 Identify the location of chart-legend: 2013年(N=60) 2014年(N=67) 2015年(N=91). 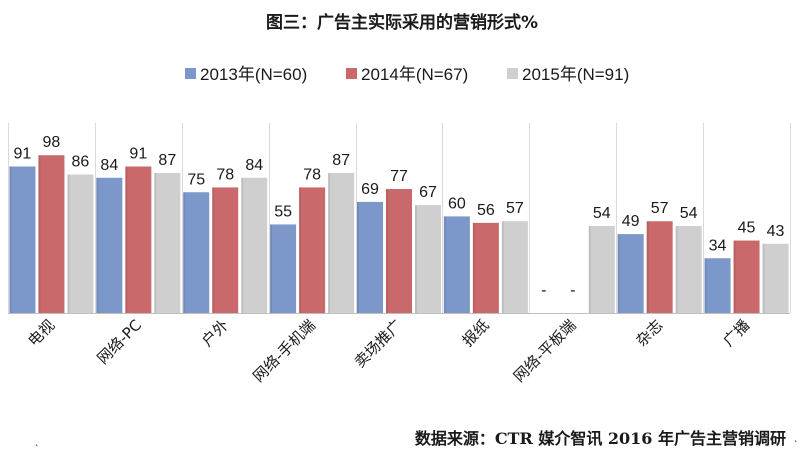
(407, 74).